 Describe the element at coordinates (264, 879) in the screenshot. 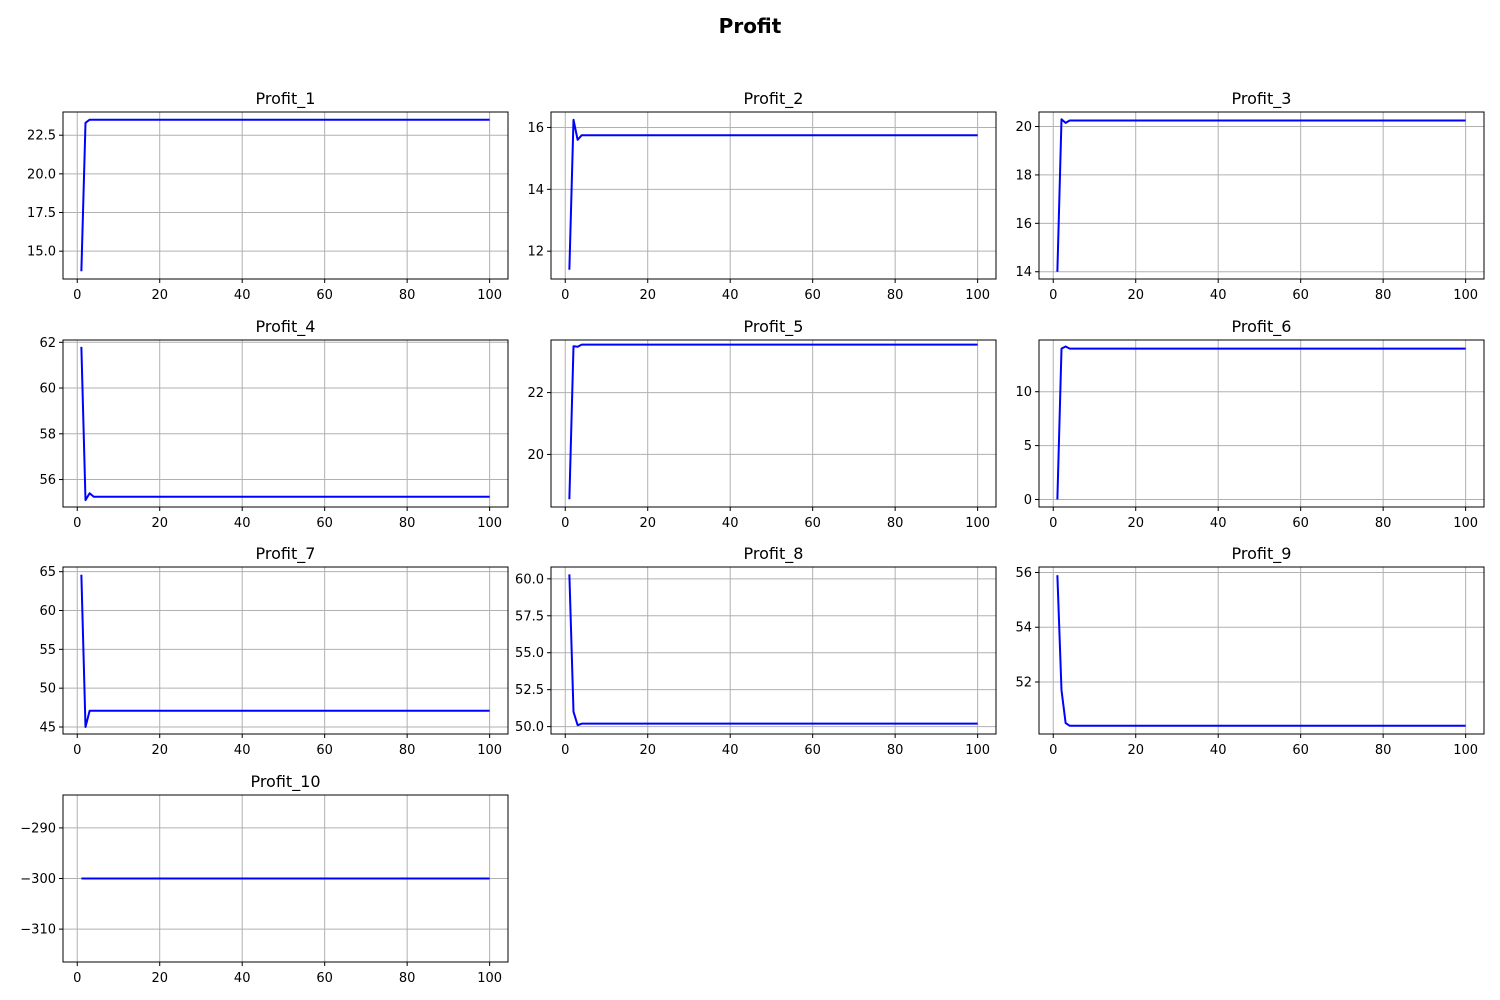

I see `subplot: Profit_10 0 20 40 60 80 100 −290 −300 −310` at that location.